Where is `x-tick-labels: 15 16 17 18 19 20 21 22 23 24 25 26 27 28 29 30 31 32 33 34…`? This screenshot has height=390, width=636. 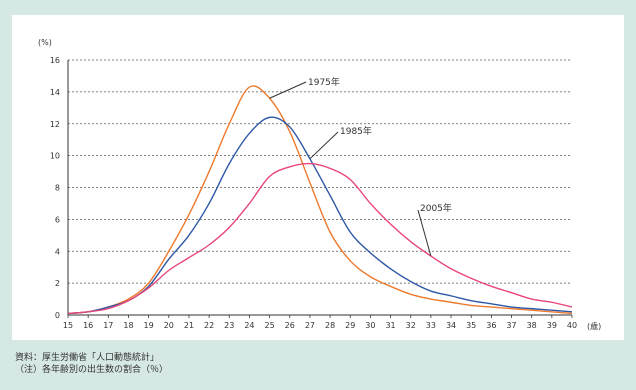 x-tick-labels: 15 16 17 18 19 20 21 22 23 24 25 26 27 28 29 30 31 32 33 34… is located at coordinates (320, 322).